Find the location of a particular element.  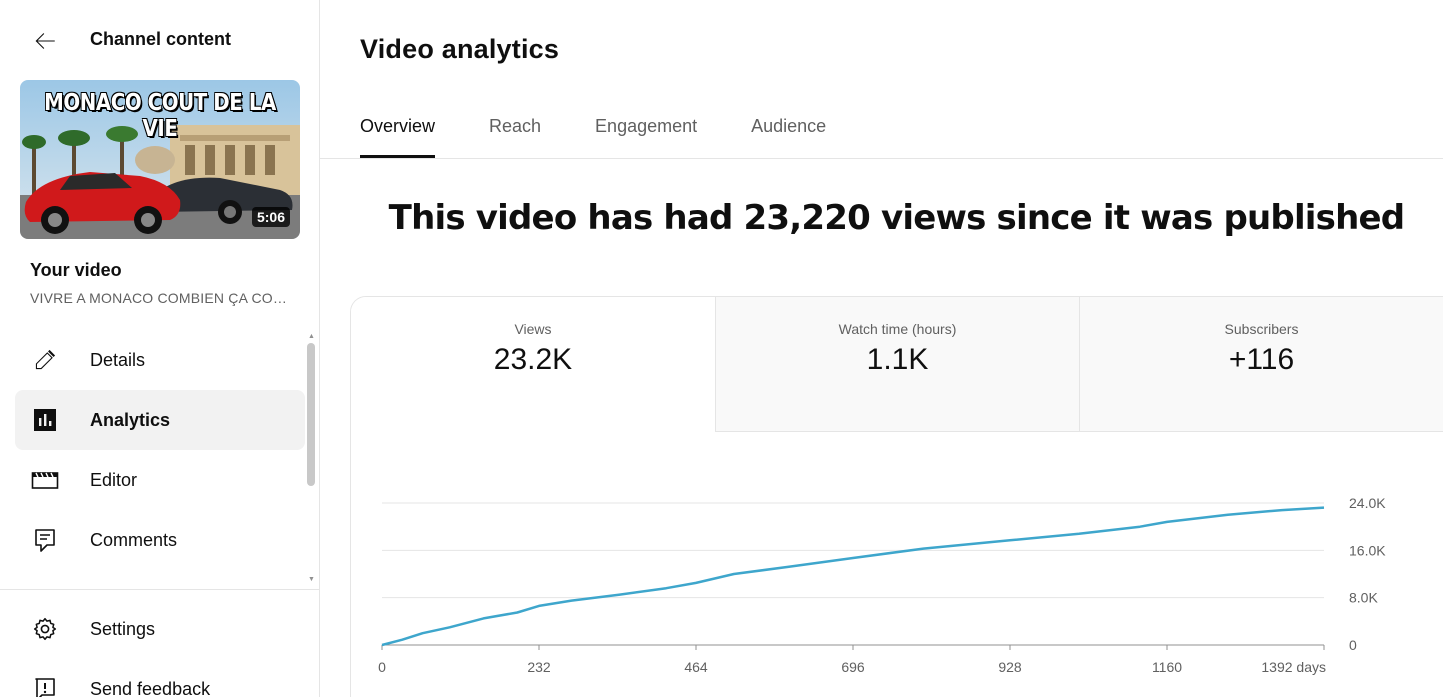

metric-watch-time: Watch time (hours) 1.1K is located at coordinates (897, 364).